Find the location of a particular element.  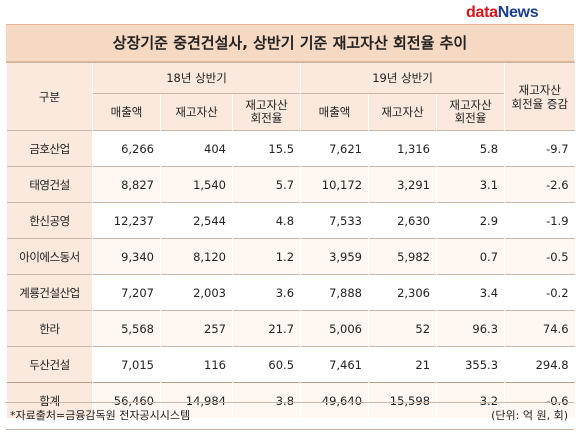

value-cell: 3.6 is located at coordinates (266, 292).